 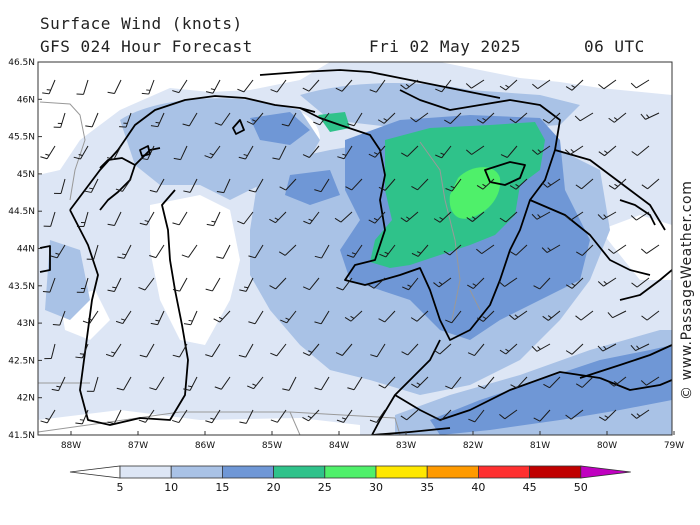 What do you see at coordinates (205, 446) in the screenshot?
I see `lon-label: 86W` at bounding box center [205, 446].